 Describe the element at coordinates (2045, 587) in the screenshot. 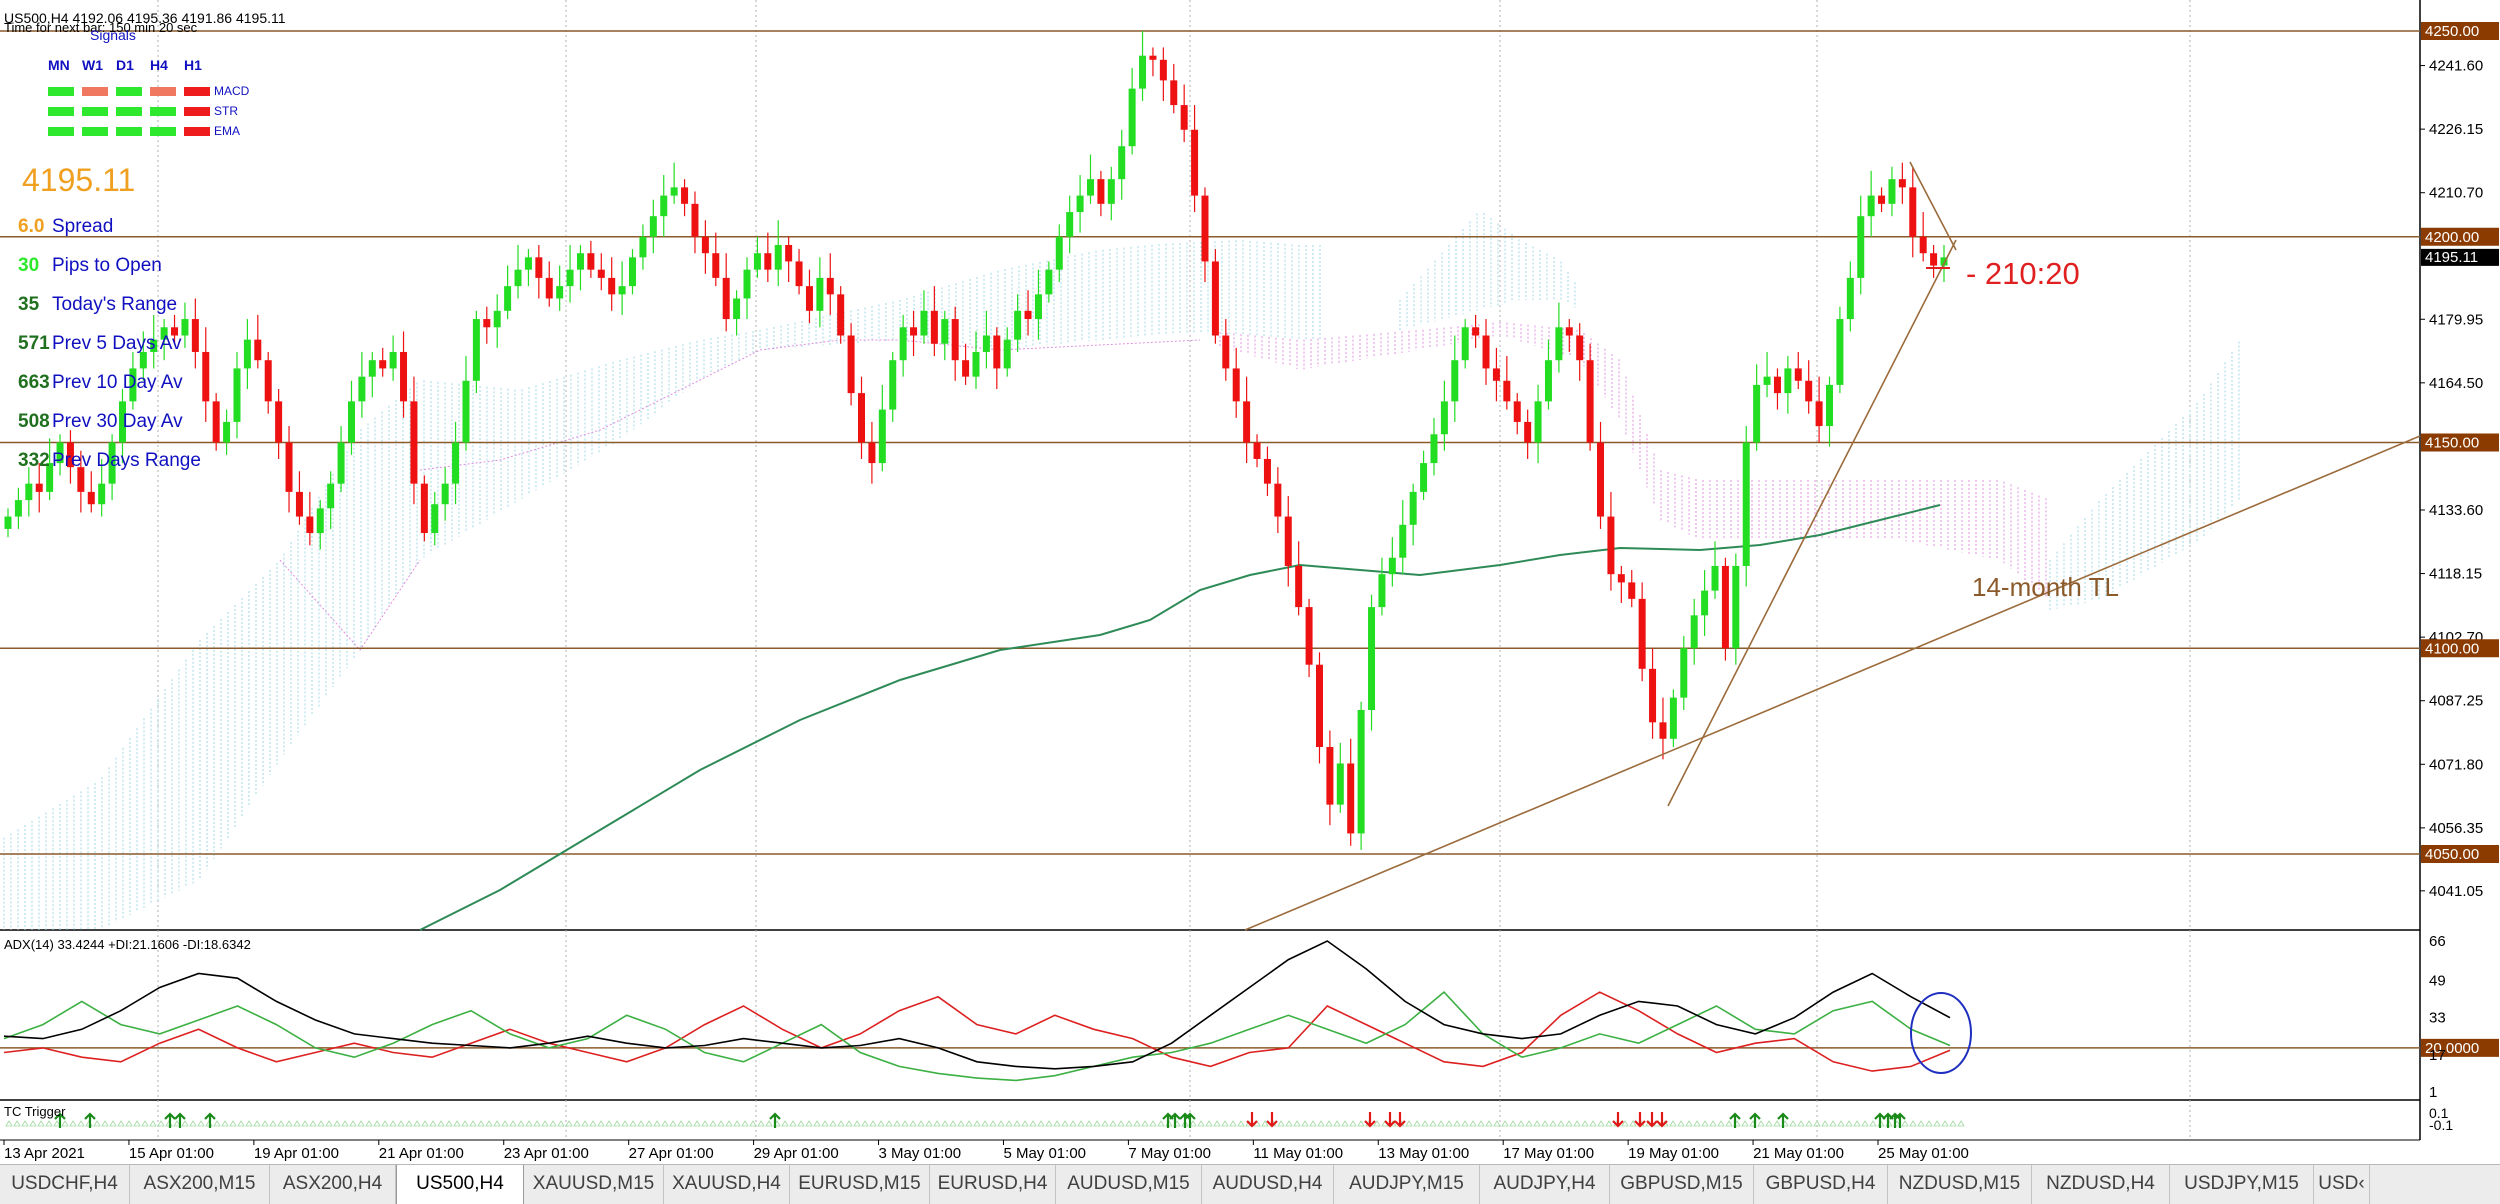

I see `trendline-annotation: 14-month TL` at that location.